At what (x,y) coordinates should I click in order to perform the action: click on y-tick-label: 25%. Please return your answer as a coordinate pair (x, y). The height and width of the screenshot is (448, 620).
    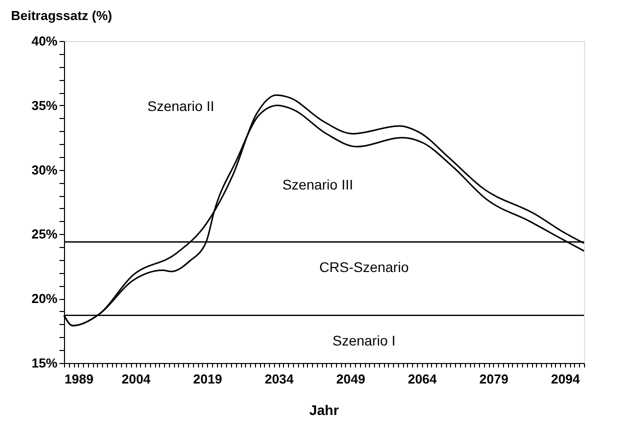
    Looking at the image, I should click on (44, 234).